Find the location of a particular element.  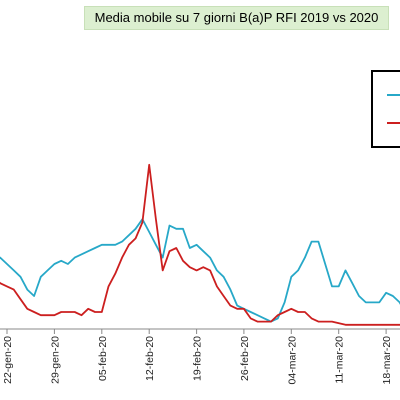

x-tick-label: 22-gen-20 is located at coordinates (8, 360).